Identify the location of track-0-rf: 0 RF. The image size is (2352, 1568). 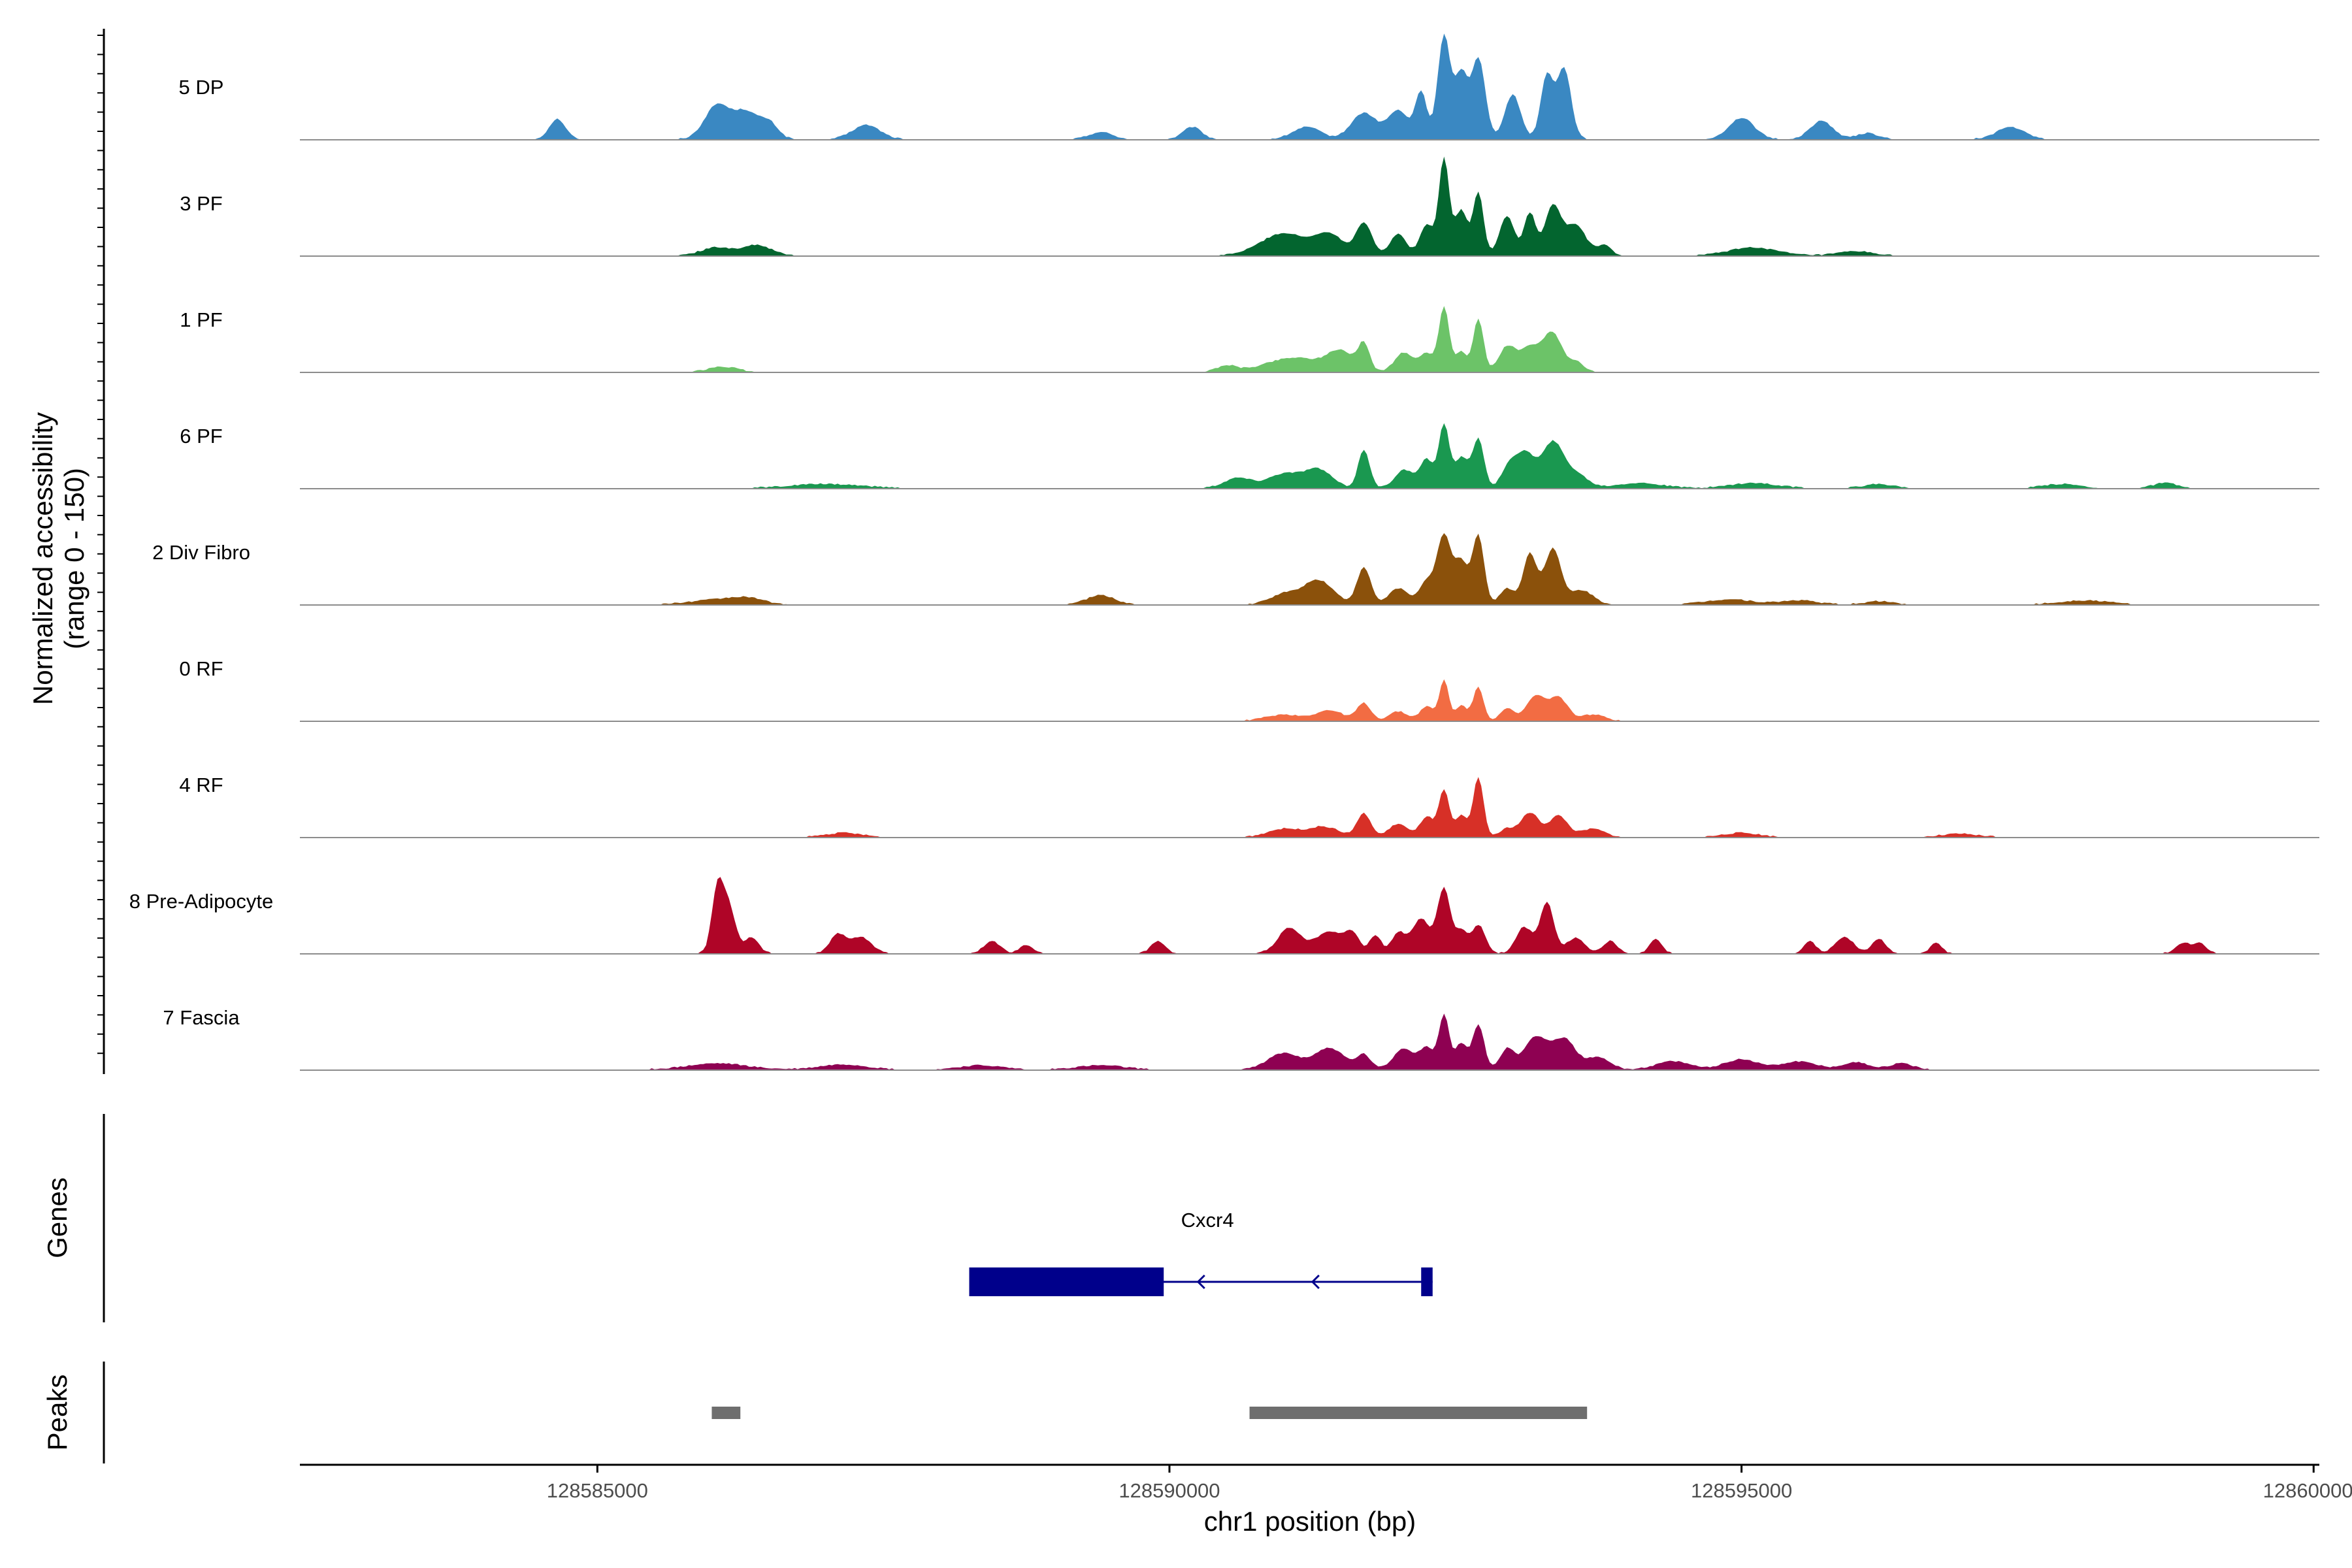
(1249, 689).